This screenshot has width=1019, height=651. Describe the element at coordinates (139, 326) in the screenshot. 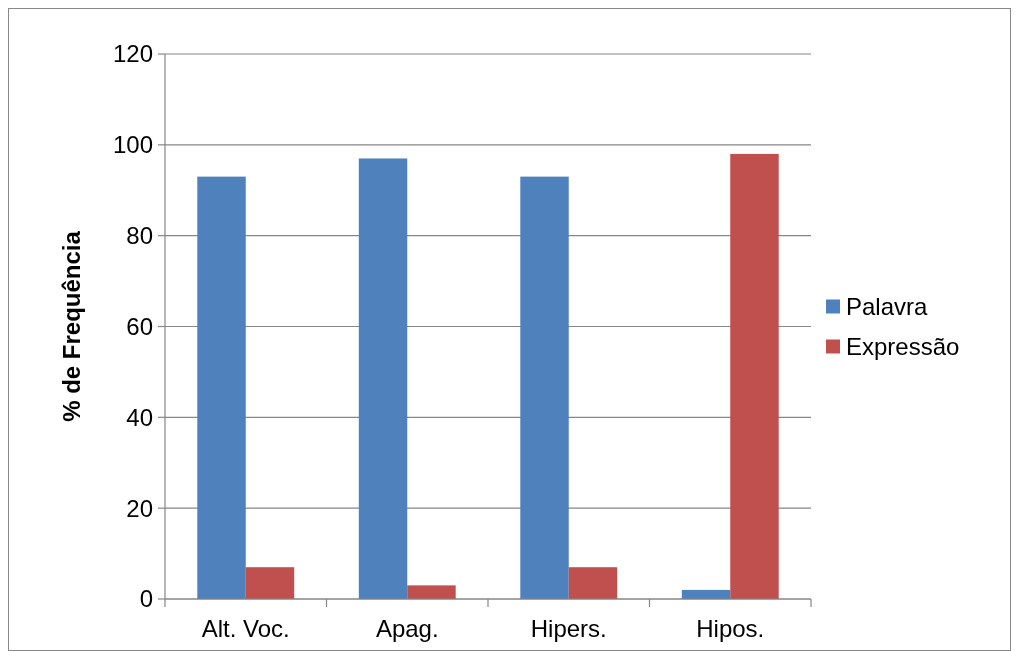

I see `y-tick-label: 60` at that location.